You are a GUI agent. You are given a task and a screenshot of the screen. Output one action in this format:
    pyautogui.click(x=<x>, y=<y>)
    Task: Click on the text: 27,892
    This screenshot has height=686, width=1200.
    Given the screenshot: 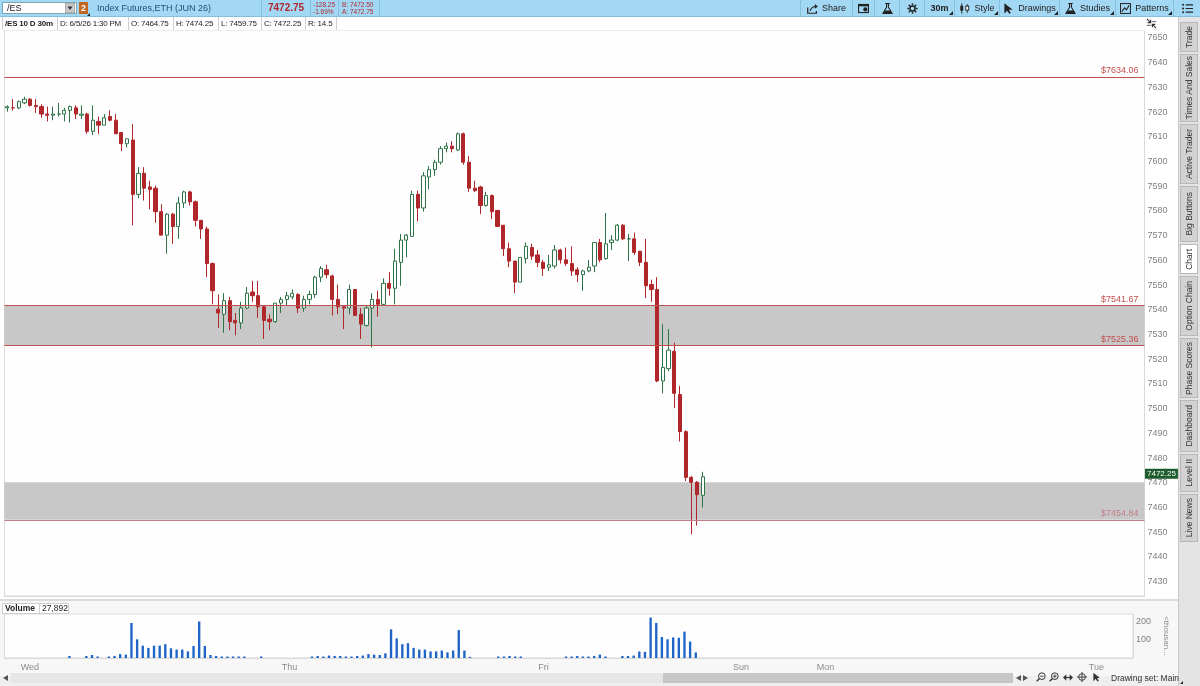 What is the action you would take?
    pyautogui.click(x=54, y=608)
    